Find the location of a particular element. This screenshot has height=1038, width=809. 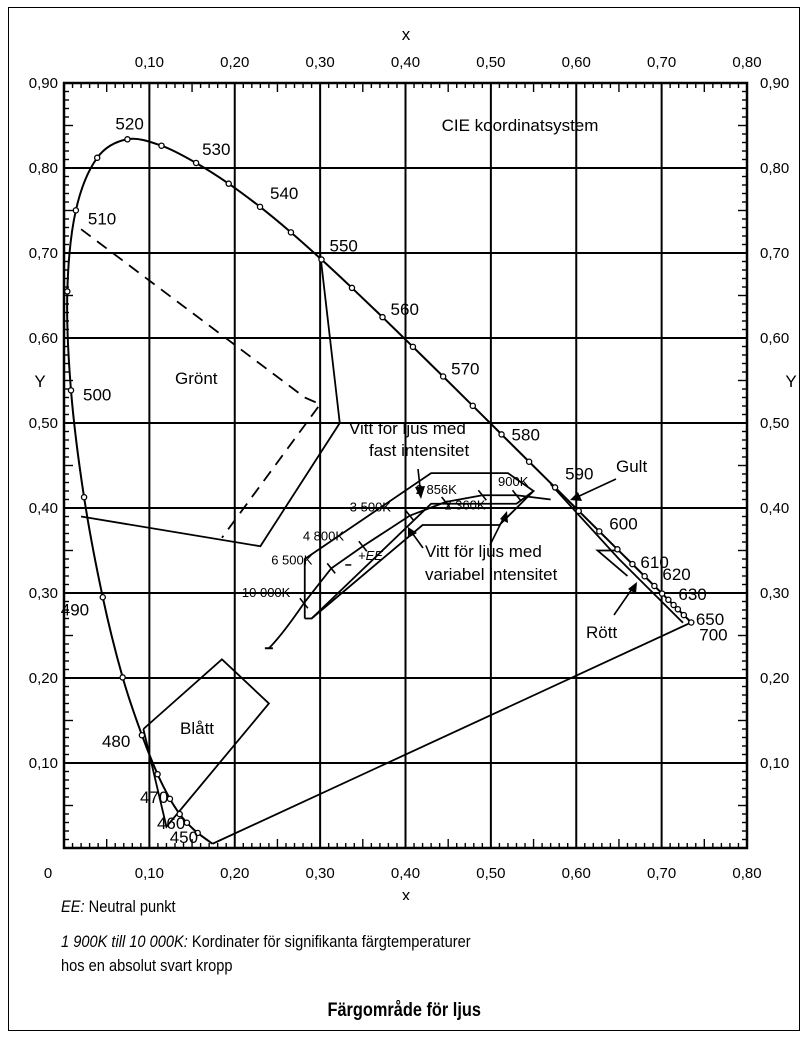

caption-text: Färgområde för ljus is located at coordinates (404, 1010).